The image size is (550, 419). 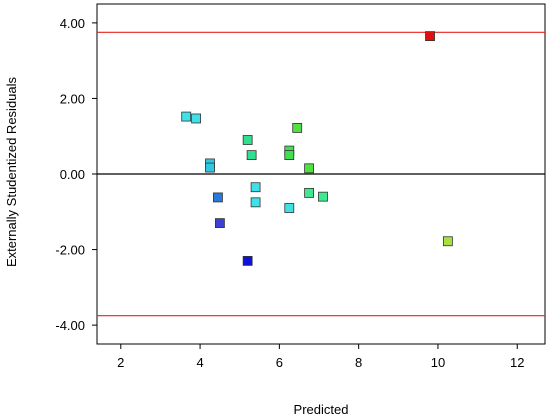 What do you see at coordinates (321, 409) in the screenshot?
I see `x-axis-label: Predicted` at bounding box center [321, 409].